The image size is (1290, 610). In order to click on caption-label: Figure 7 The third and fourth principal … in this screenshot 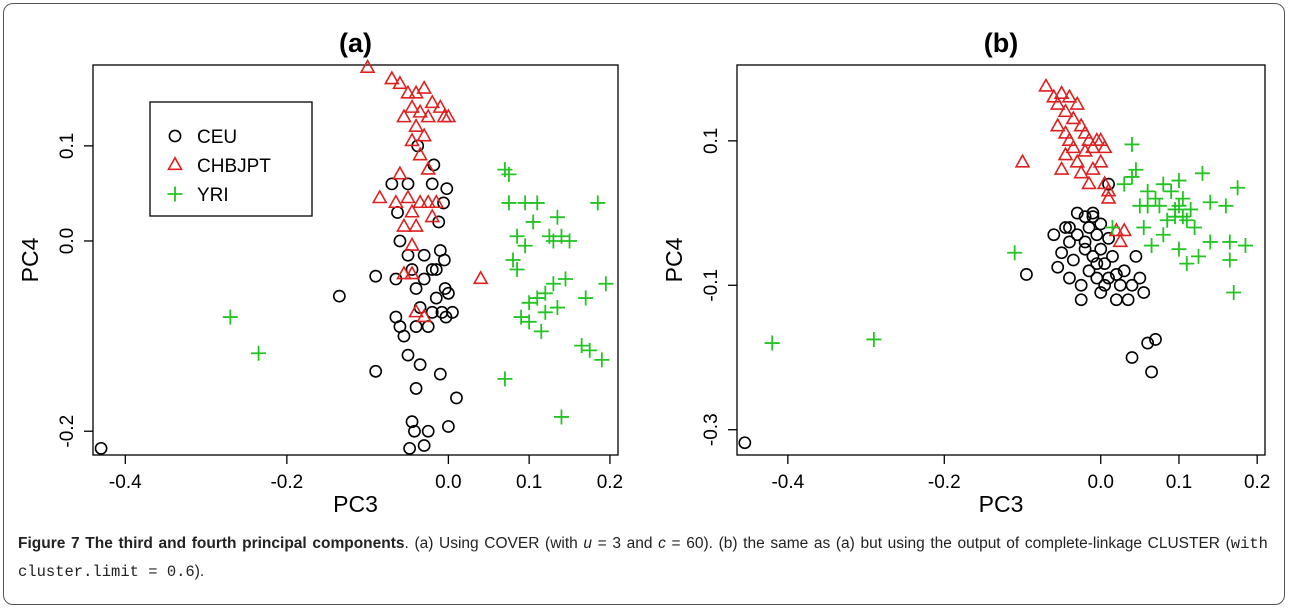, I will do `click(211, 543)`.